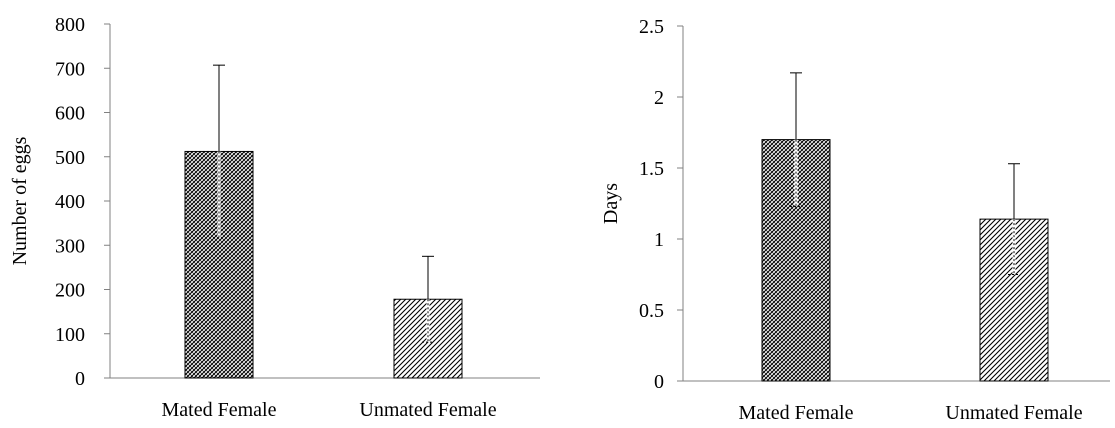 The image size is (1115, 428). What do you see at coordinates (611, 203) in the screenshot?
I see `y-axis-title: Days` at bounding box center [611, 203].